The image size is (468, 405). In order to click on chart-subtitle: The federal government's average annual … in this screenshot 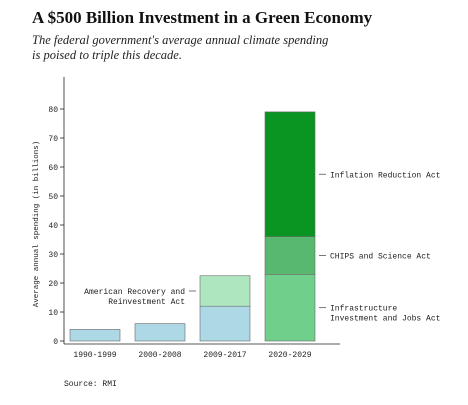, I will do `click(180, 47)`.